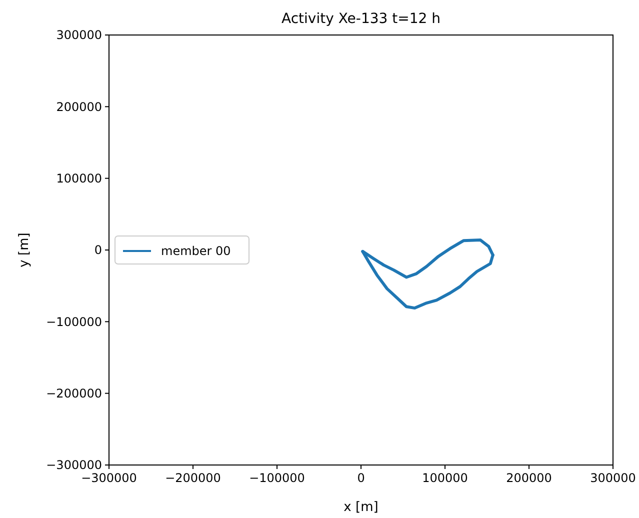 This screenshot has width=639, height=518. Describe the element at coordinates (196, 251) in the screenshot. I see `legend-label: member 00` at that location.